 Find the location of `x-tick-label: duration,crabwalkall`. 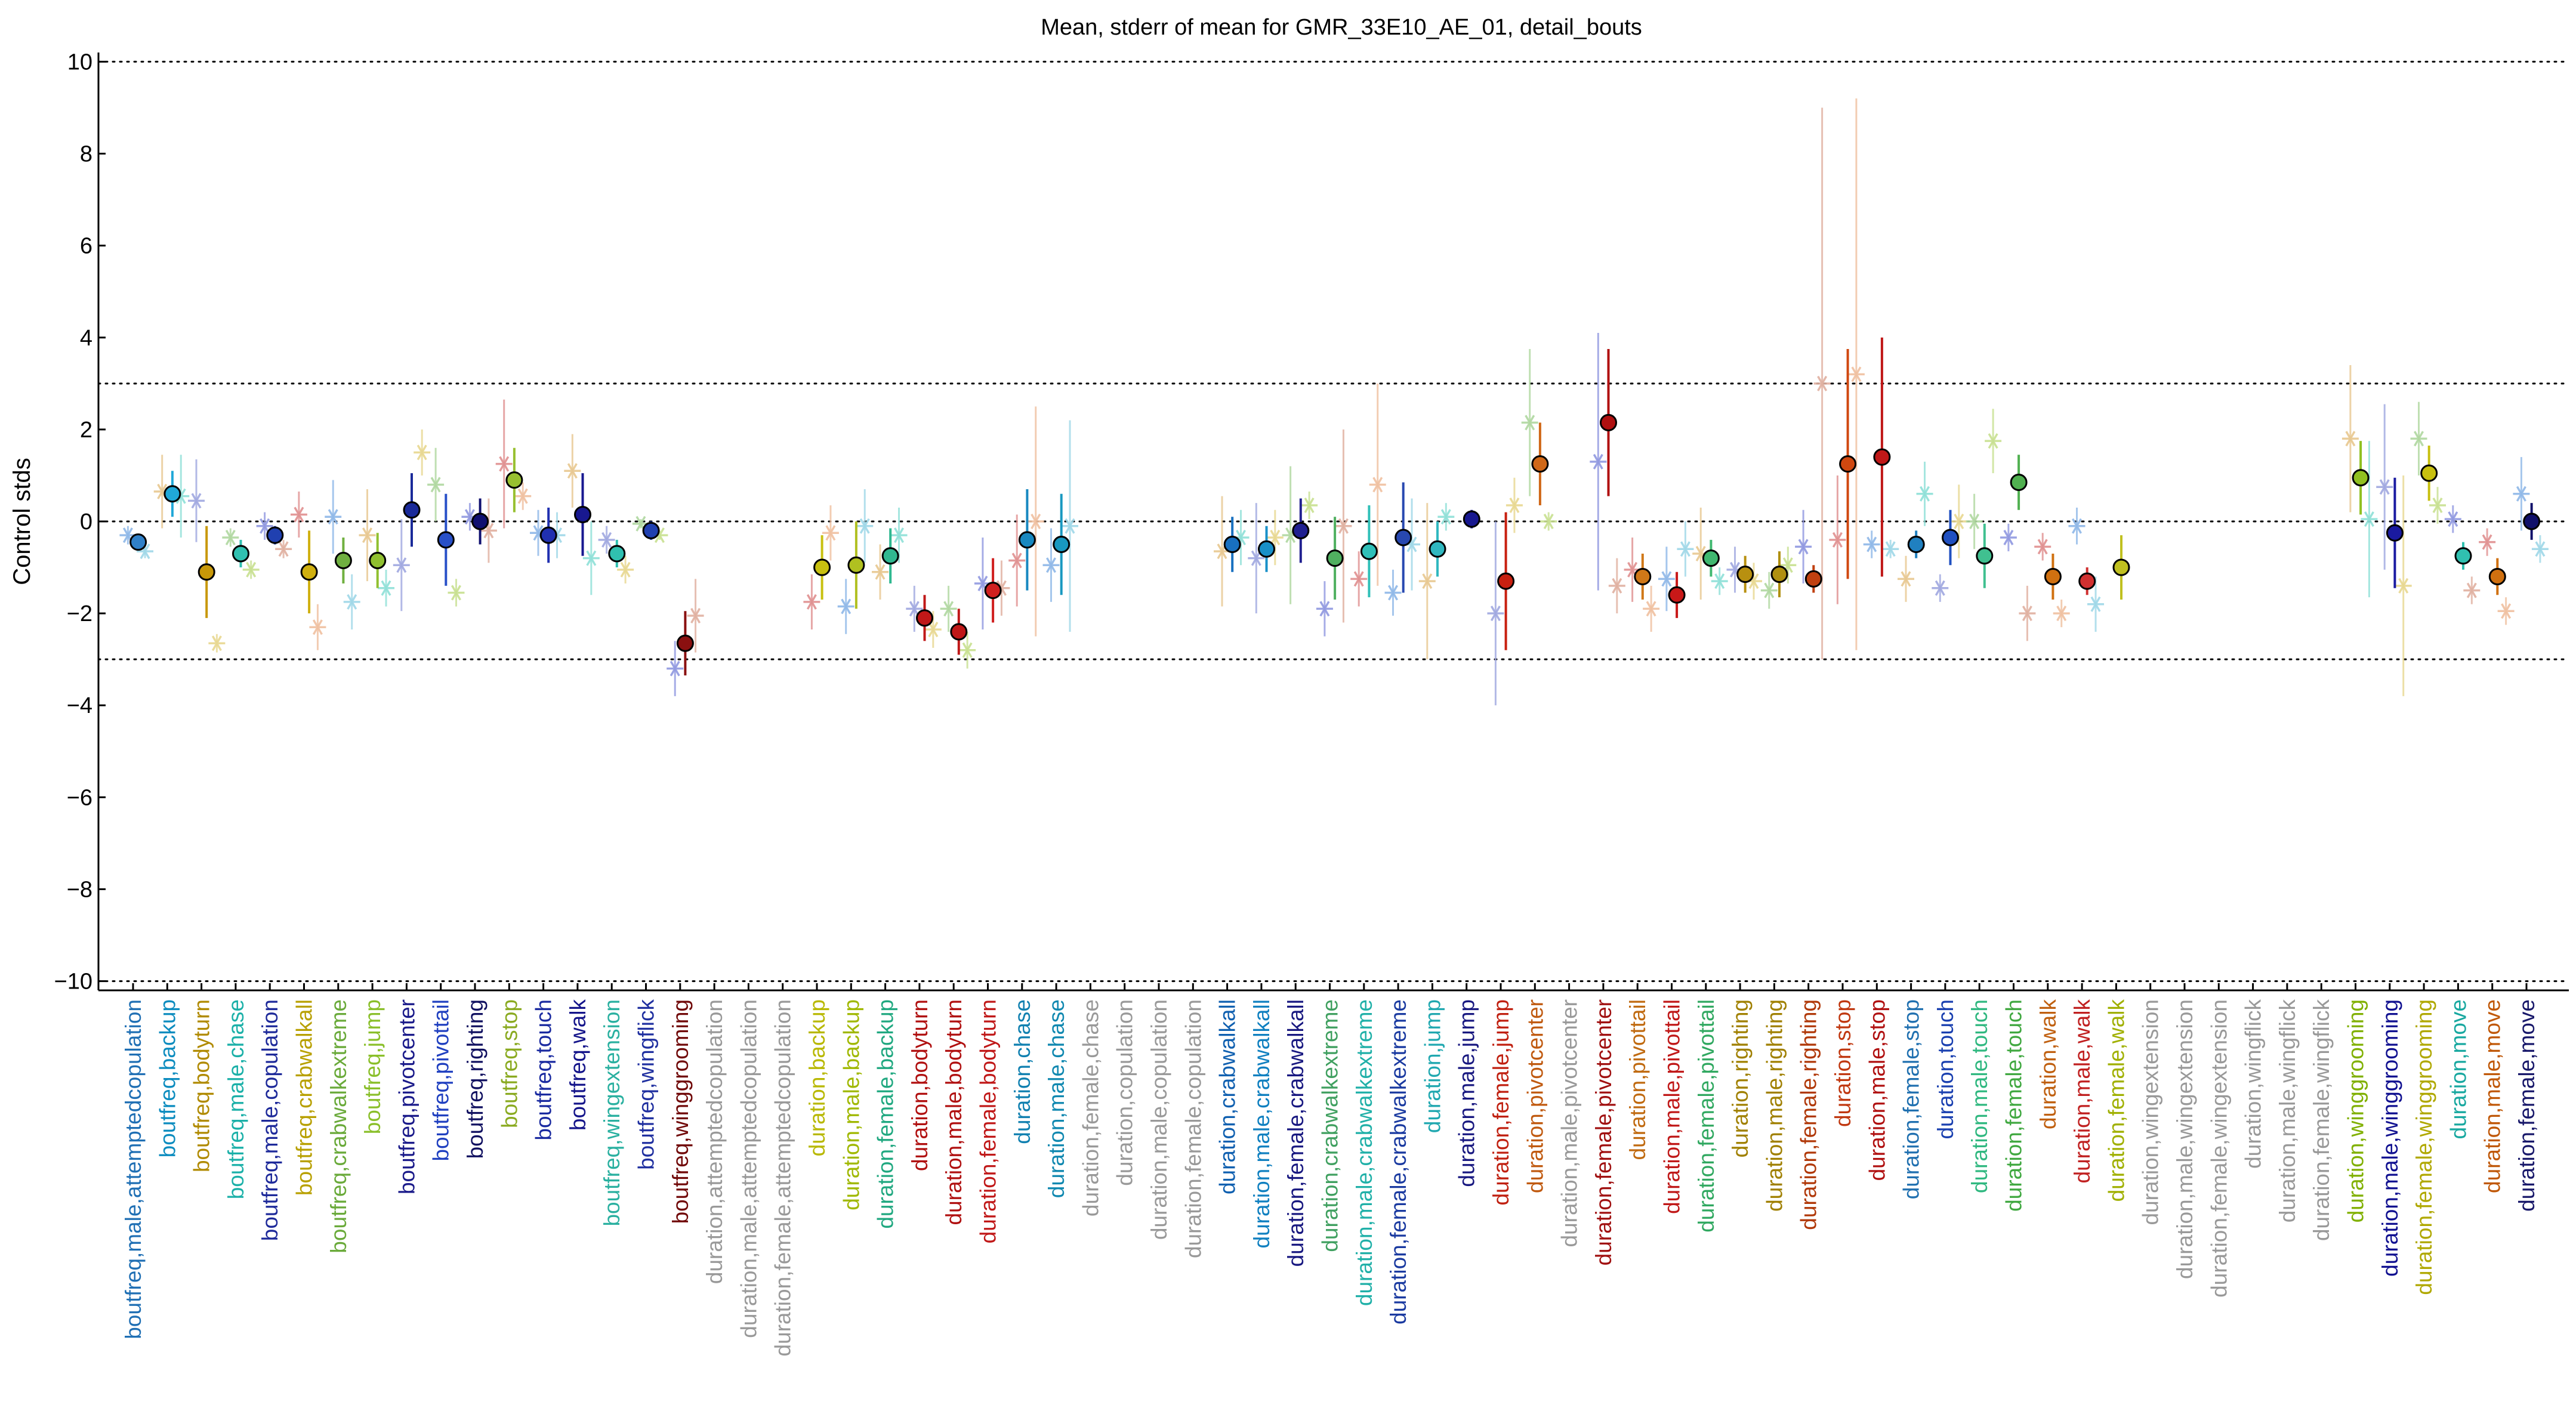

x-tick-label: duration,crabwalkall is located at coordinates (1227, 1096).